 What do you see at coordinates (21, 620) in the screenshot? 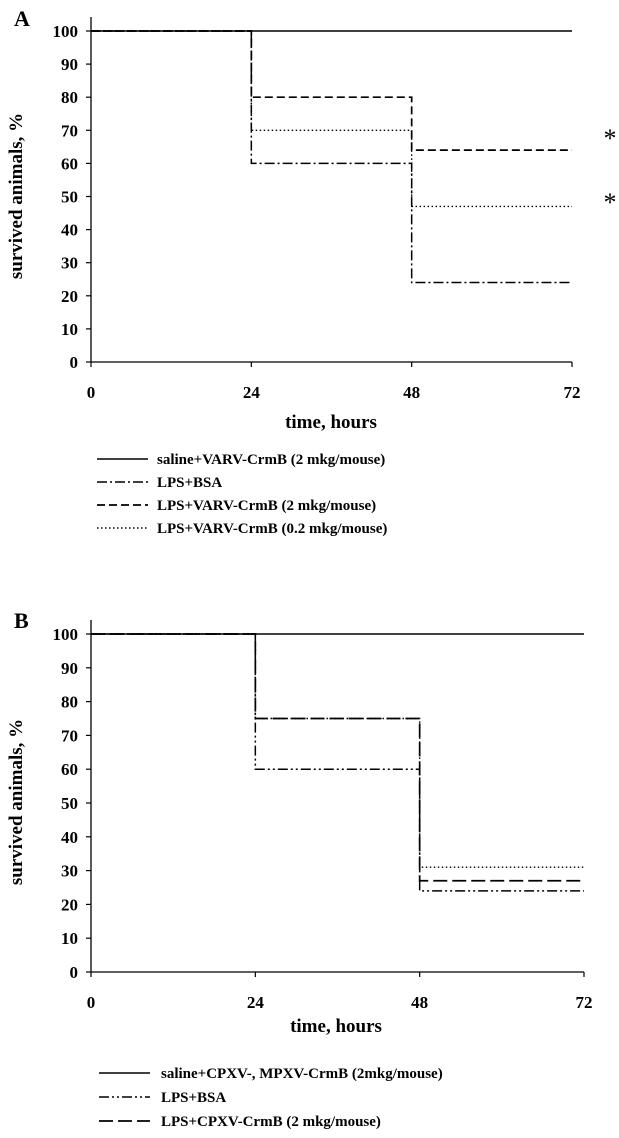
I see `panel-label: B` at bounding box center [21, 620].